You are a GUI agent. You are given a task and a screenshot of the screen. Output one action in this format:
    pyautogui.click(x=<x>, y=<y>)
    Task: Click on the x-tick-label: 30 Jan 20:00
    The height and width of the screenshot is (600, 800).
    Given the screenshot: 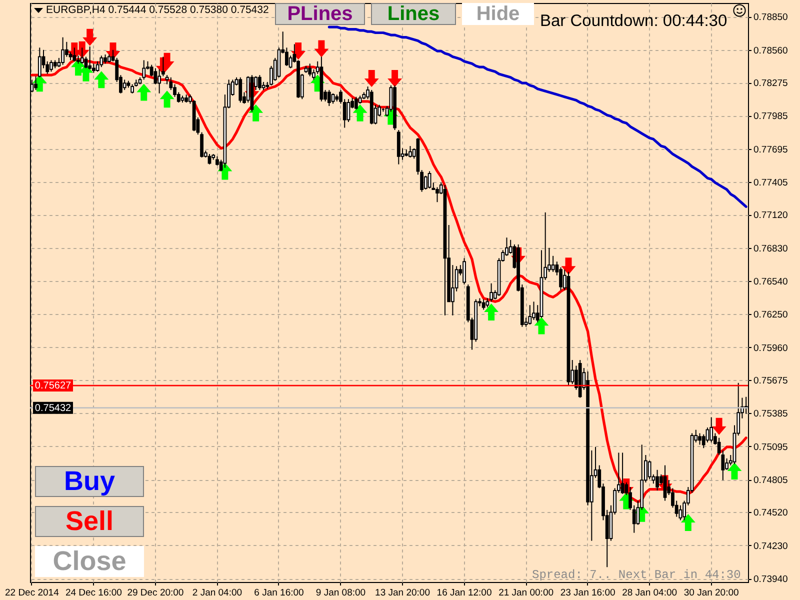 What is the action you would take?
    pyautogui.click(x=711, y=593)
    